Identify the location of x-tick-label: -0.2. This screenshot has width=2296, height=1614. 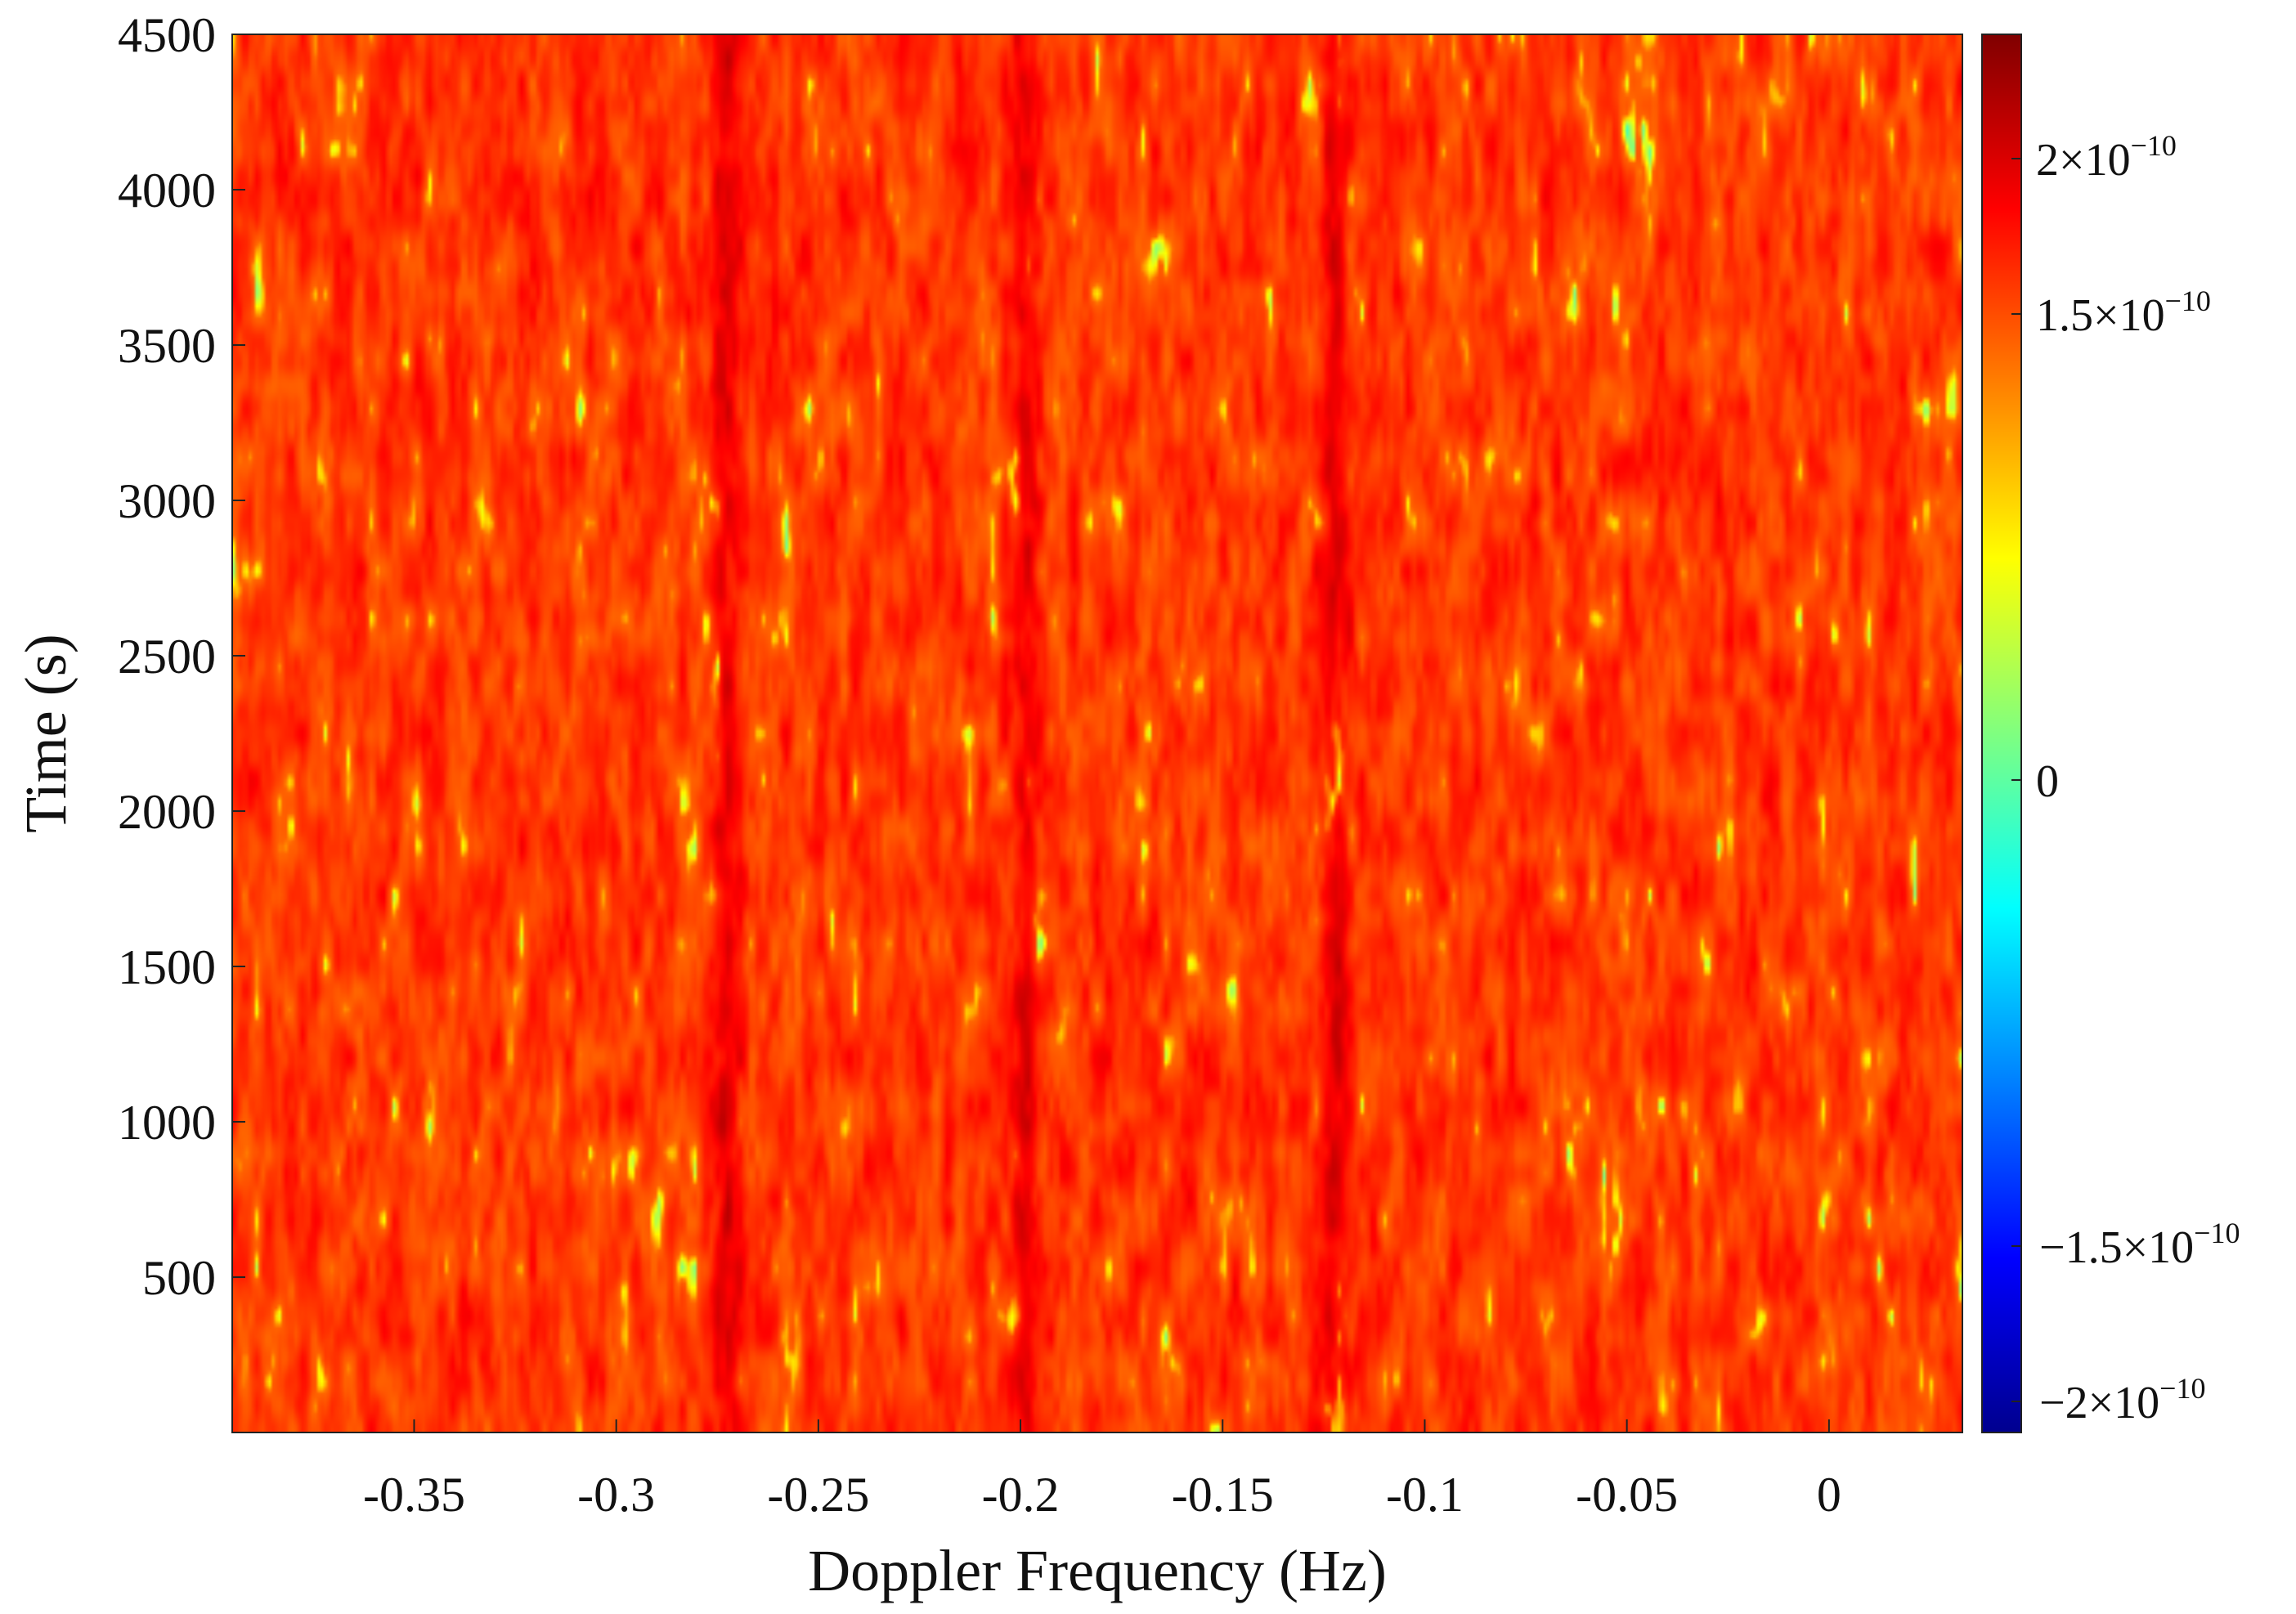
(1021, 1495).